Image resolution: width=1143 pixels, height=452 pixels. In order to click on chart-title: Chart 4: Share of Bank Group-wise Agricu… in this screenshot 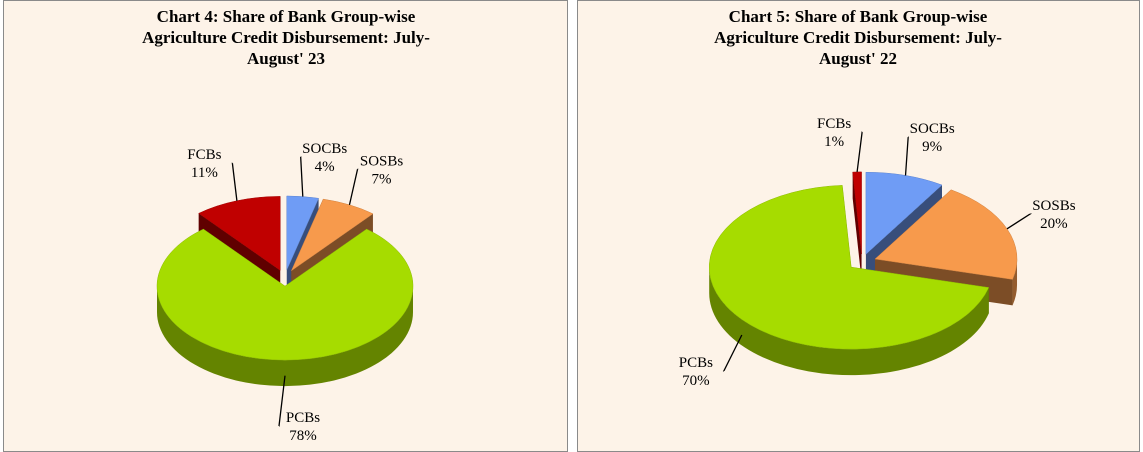, I will do `click(286, 37)`.